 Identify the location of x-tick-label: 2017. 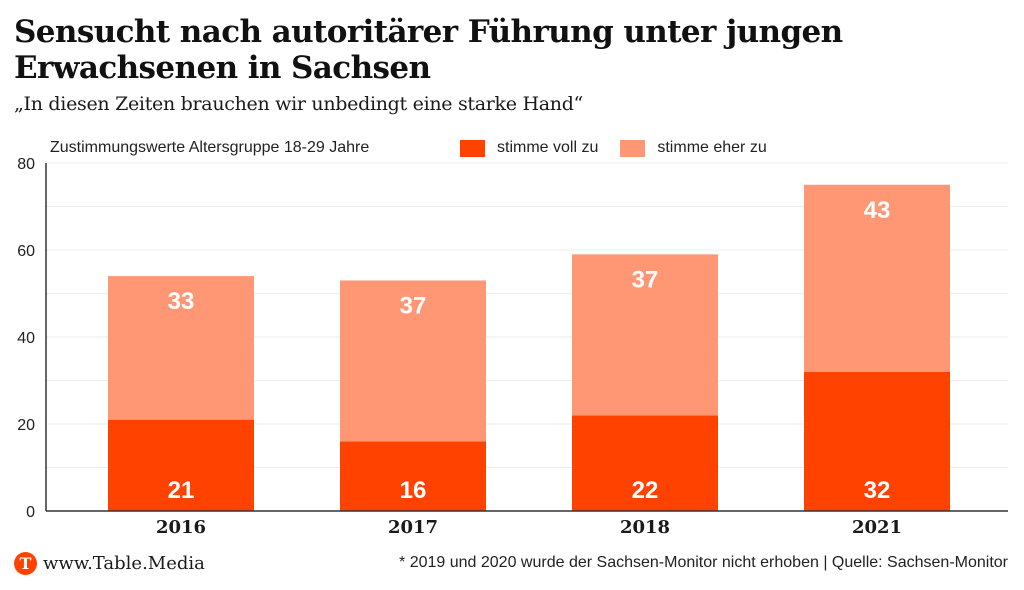
(413, 527).